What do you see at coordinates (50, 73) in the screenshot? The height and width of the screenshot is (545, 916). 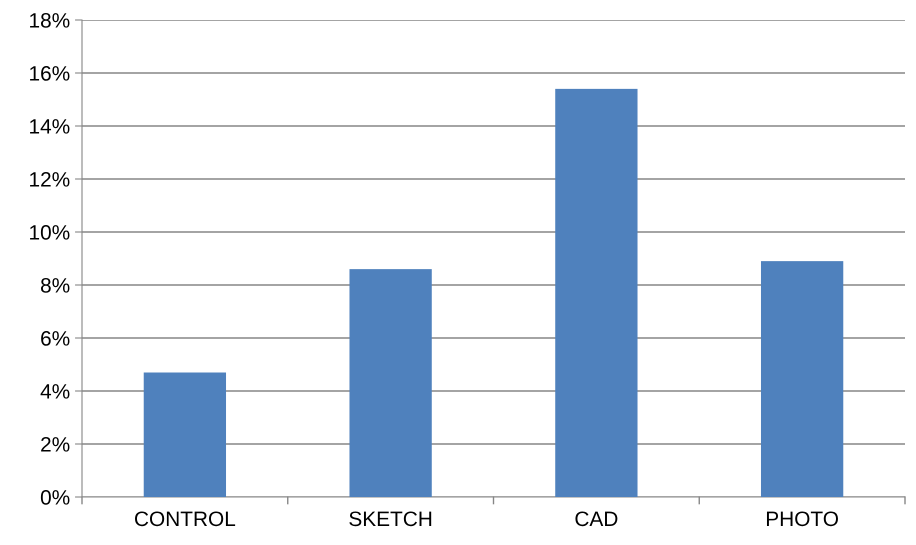 I see `y-tick-label: 16%` at bounding box center [50, 73].